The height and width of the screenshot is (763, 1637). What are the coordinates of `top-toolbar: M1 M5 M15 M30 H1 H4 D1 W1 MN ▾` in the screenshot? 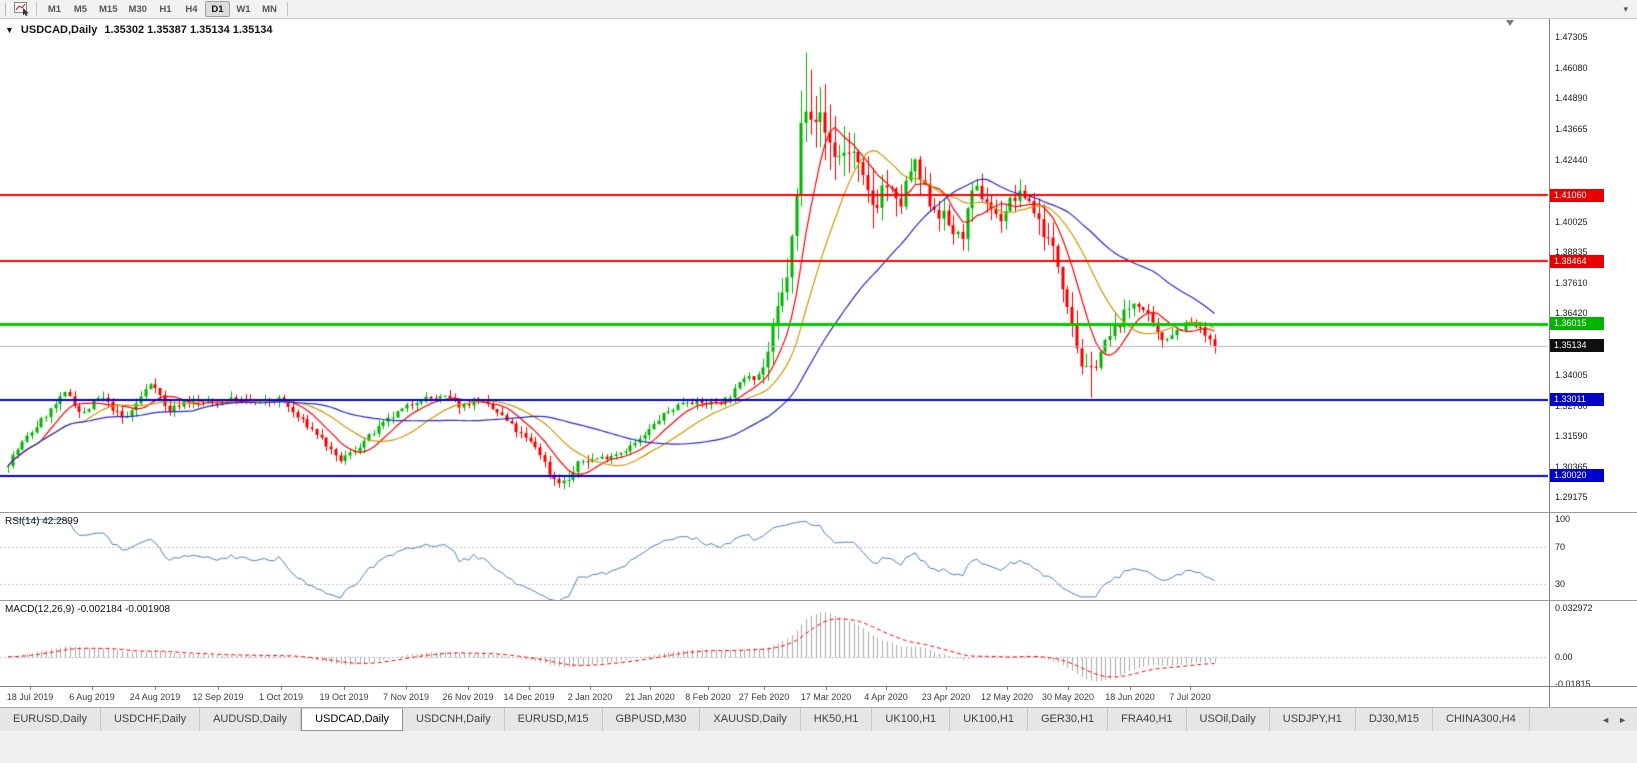 It's located at (818, 9).